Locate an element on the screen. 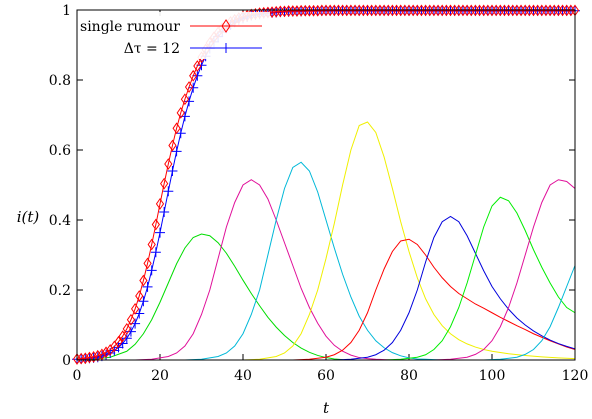 The width and height of the screenshot is (592, 419). x-tick-label: 100 is located at coordinates (492, 376).